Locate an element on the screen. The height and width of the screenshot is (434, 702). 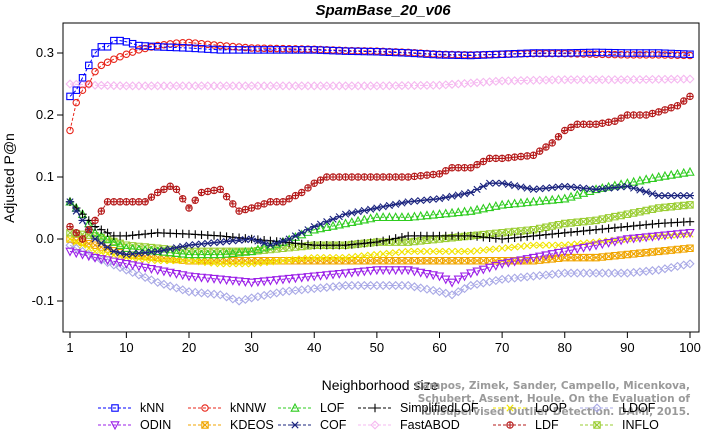
x-tick-label: 30 is located at coordinates (251, 347).